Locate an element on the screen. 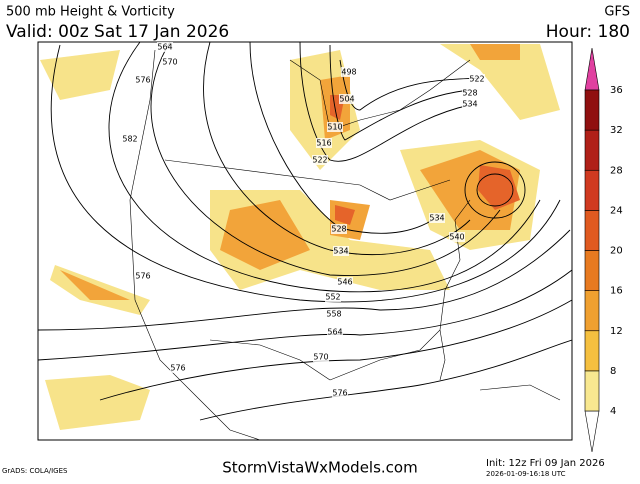 This screenshot has height=484, width=640. contour-label: 504 is located at coordinates (346, 99).